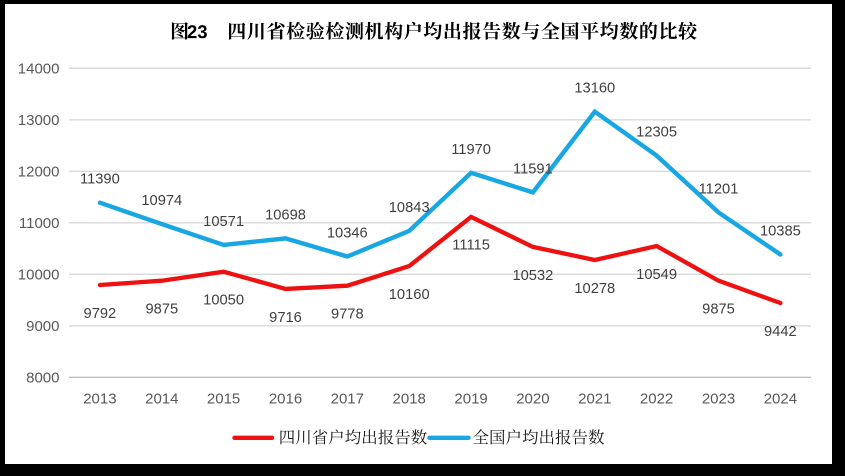 This screenshot has height=476, width=845. I want to click on svg-text: 2020, so click(532, 399).